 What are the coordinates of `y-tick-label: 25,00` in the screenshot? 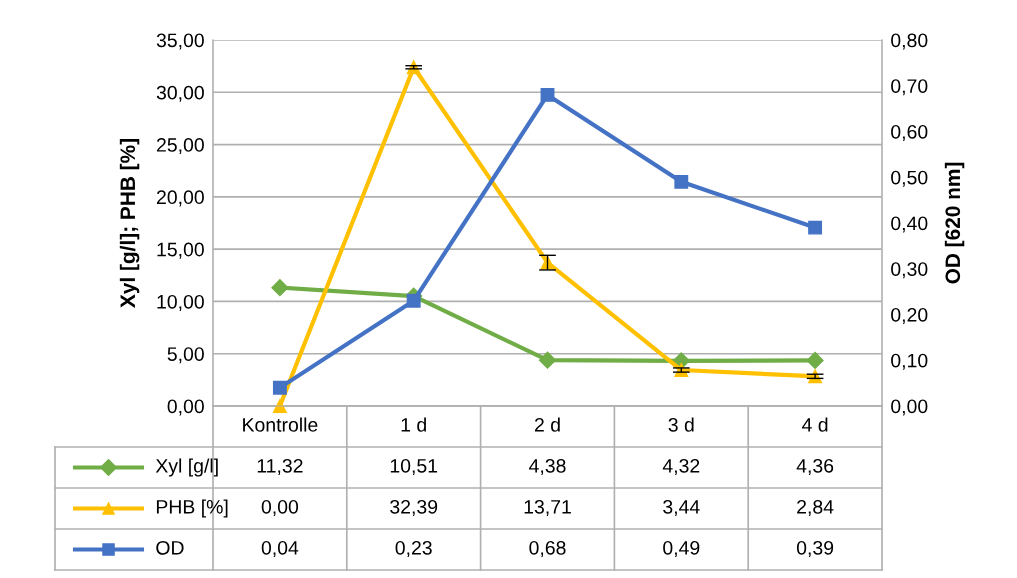 It's located at (180, 146).